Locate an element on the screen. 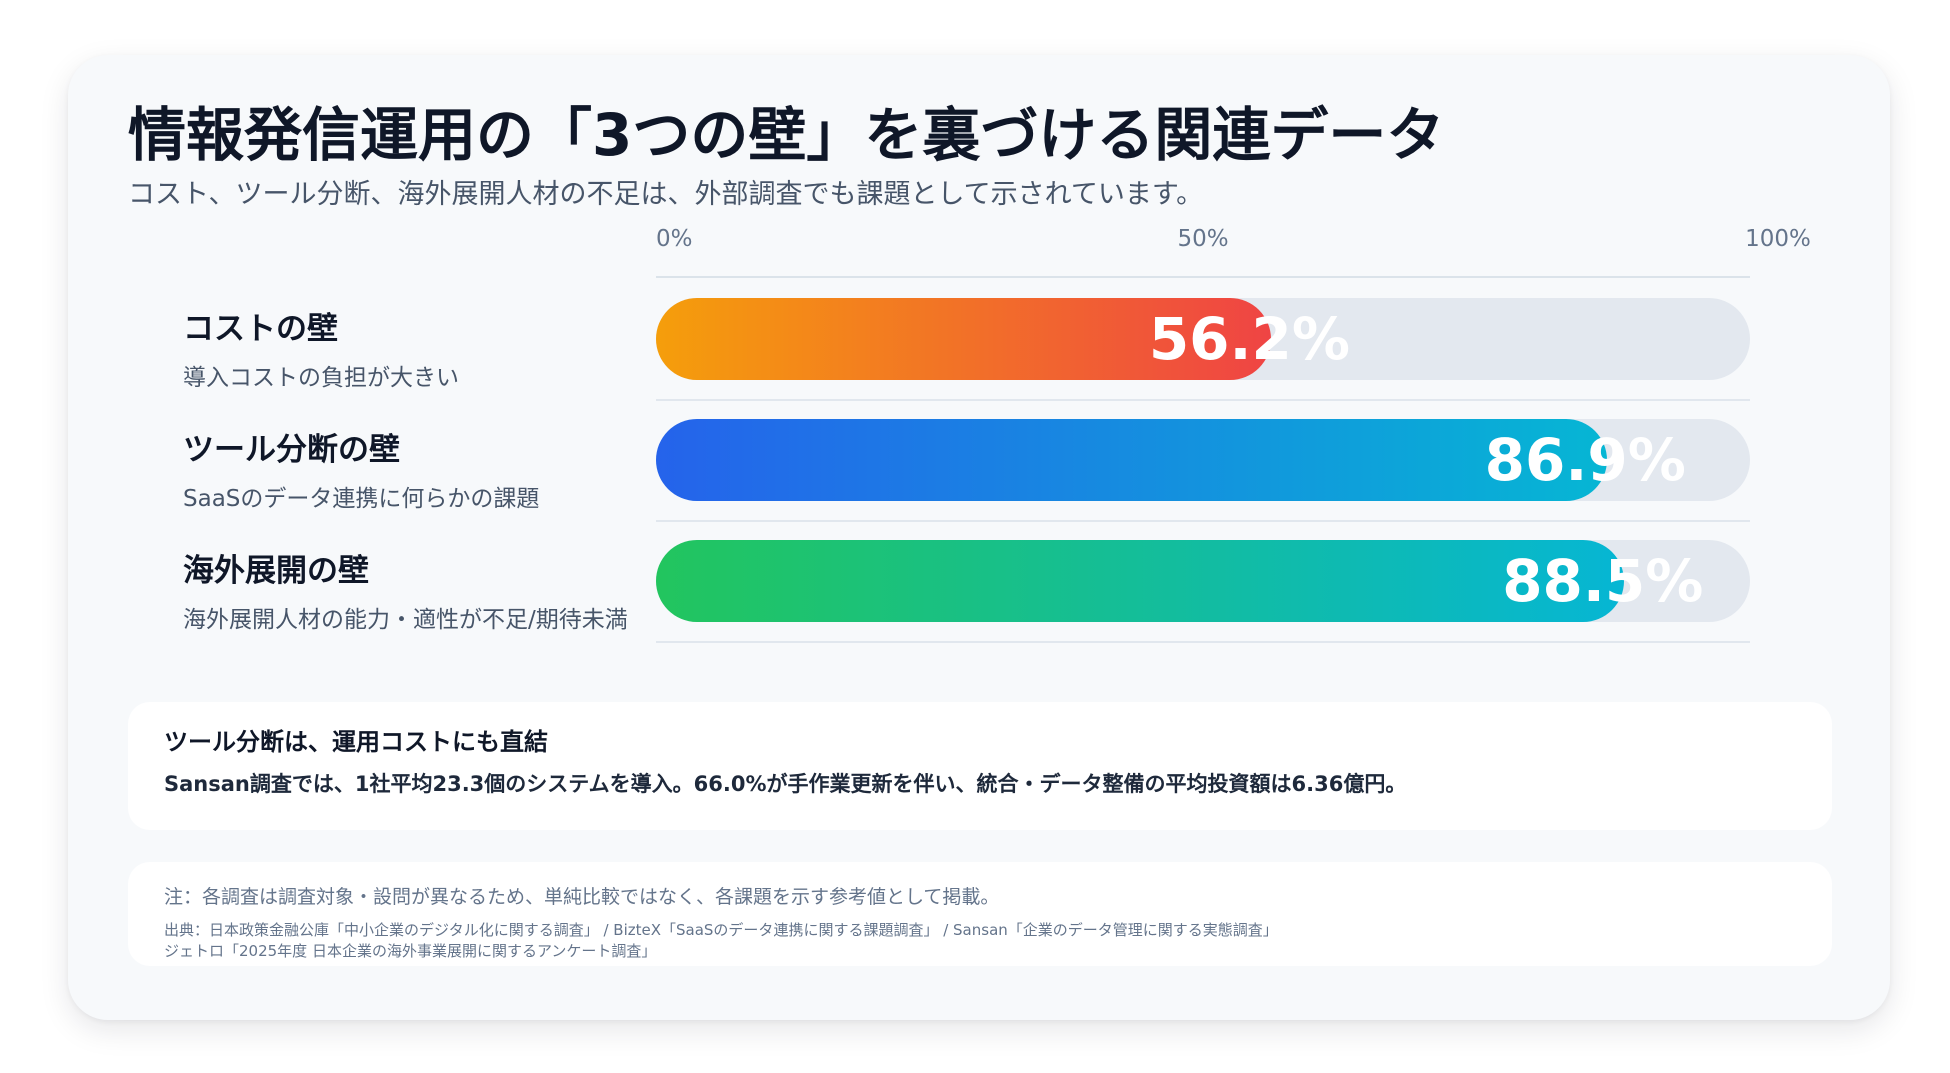 Image resolution: width=1950 pixels, height=1073 pixels. bar-track-cost: 56.2% is located at coordinates (1203, 339).